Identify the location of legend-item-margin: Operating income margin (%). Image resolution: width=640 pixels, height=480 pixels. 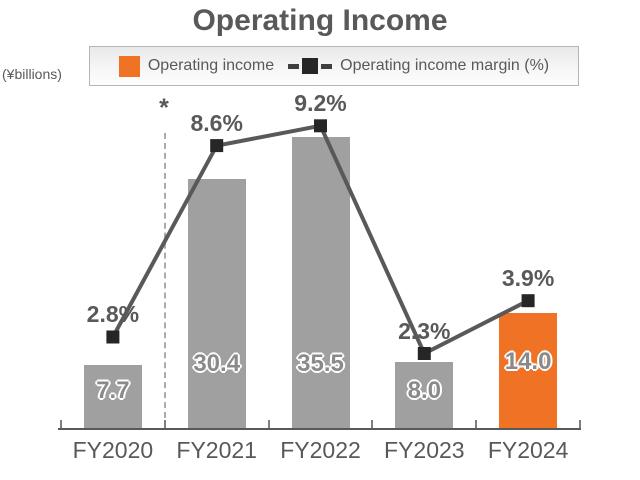
(418, 66).